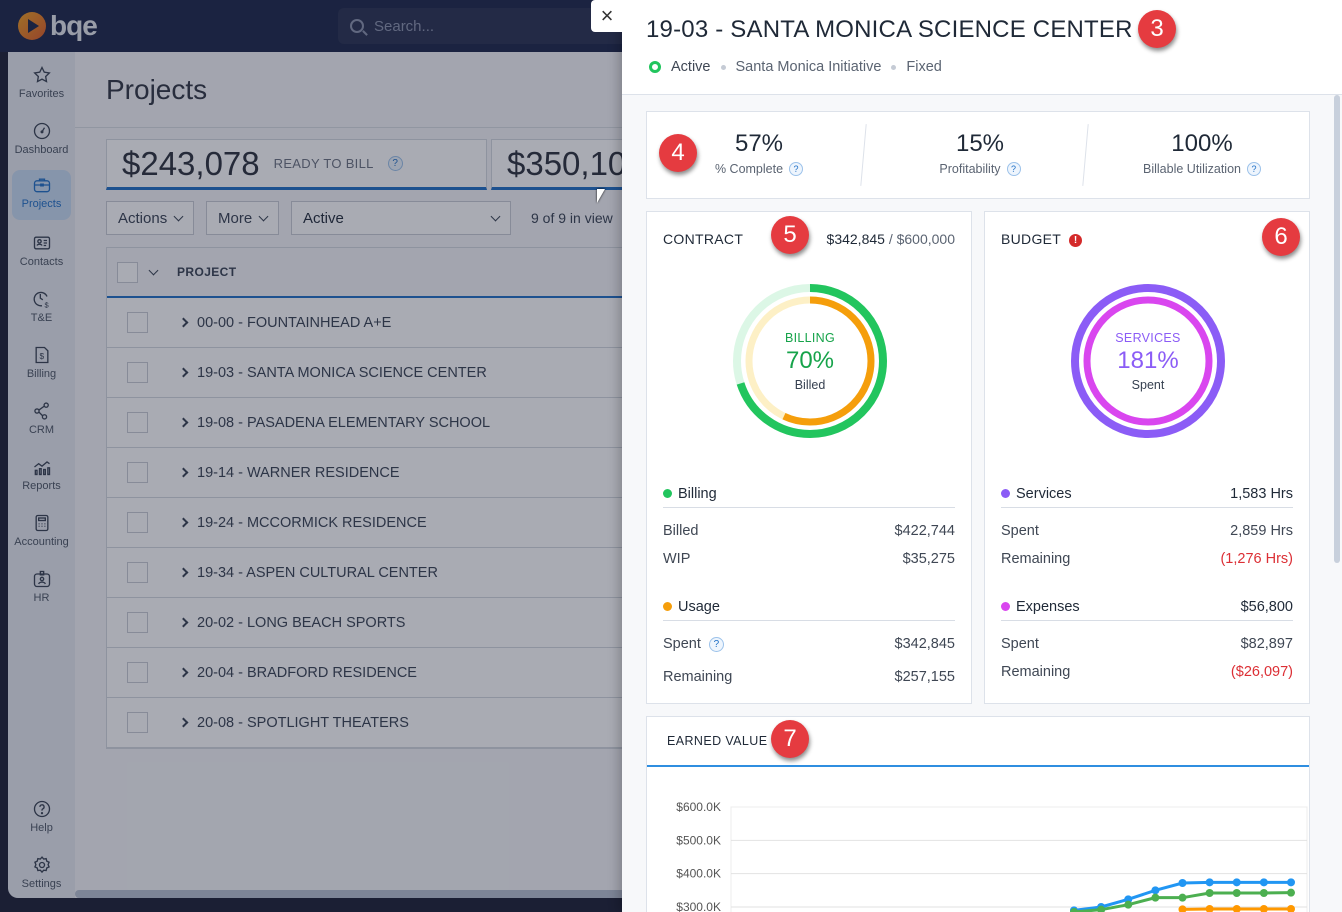 This screenshot has height=912, width=1342. Describe the element at coordinates (312, 522) in the screenshot. I see `project-name: 19-24 - MCCORMICK RESIDENCE` at that location.